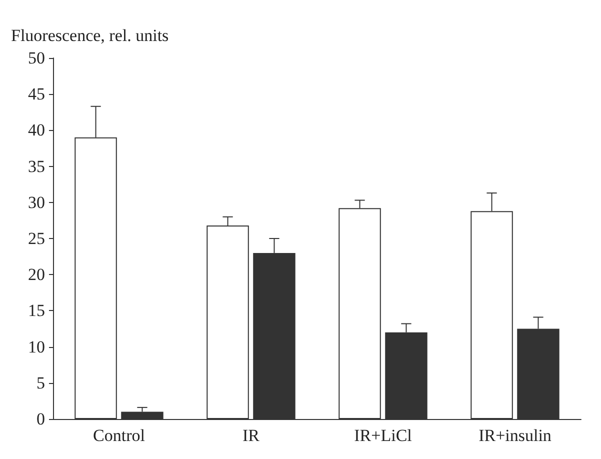  Describe the element at coordinates (36, 238) in the screenshot. I see `y-tick-label: 25` at that location.